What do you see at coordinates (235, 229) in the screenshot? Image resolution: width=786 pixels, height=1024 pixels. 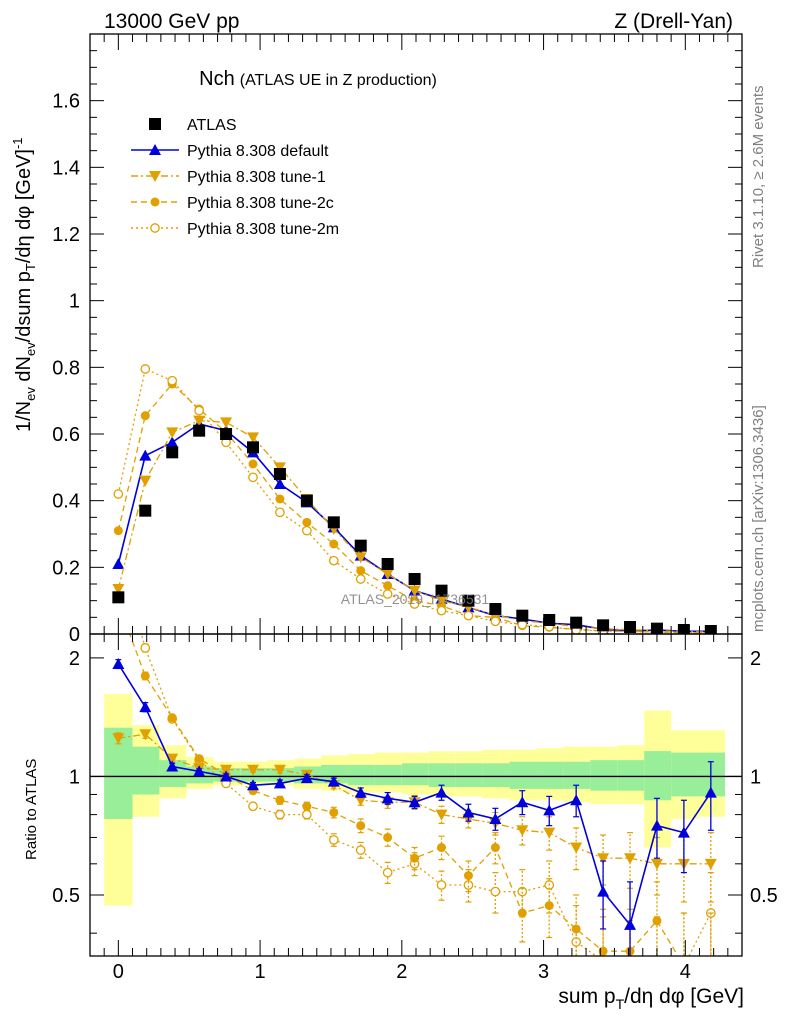 I see `legend-entry: Pythia 8.308 tune-2m` at bounding box center [235, 229].